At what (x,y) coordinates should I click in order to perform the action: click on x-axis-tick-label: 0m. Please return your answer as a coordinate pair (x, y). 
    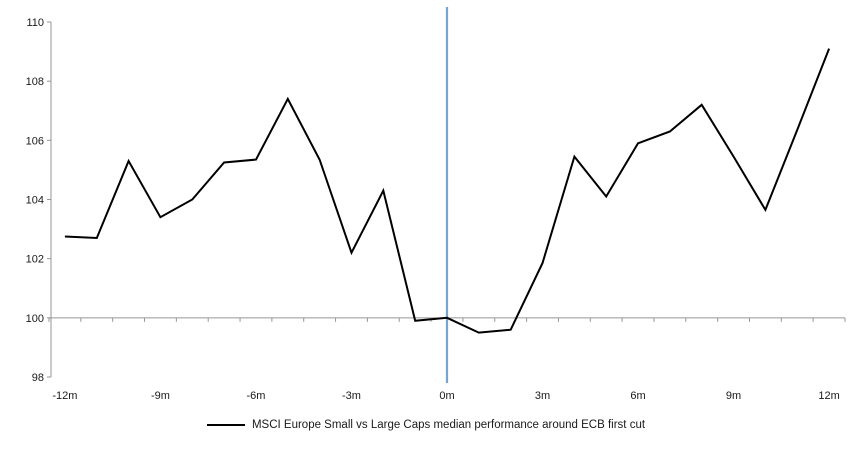
    Looking at the image, I should click on (446, 396).